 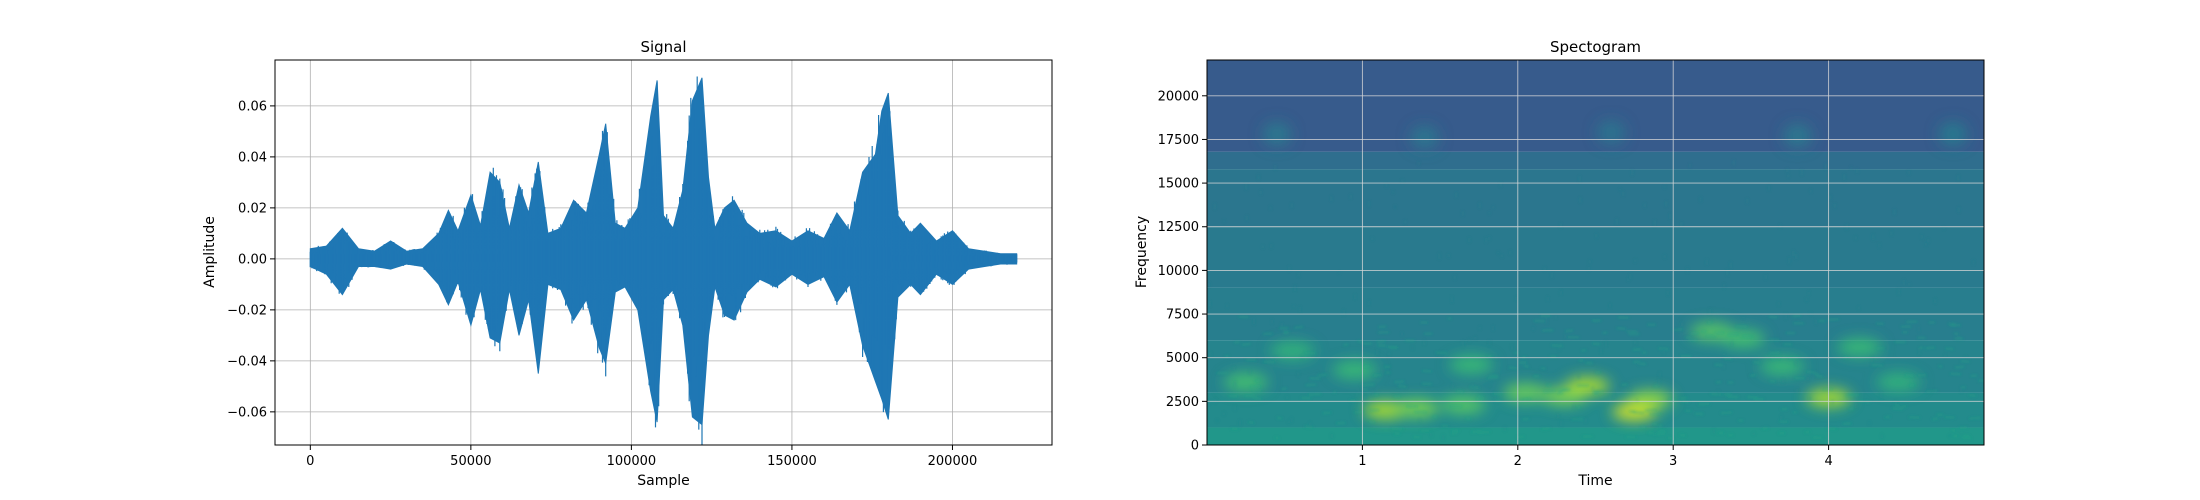 I want to click on spectrogram-y-tick-label: 15000, so click(x=1178, y=184).